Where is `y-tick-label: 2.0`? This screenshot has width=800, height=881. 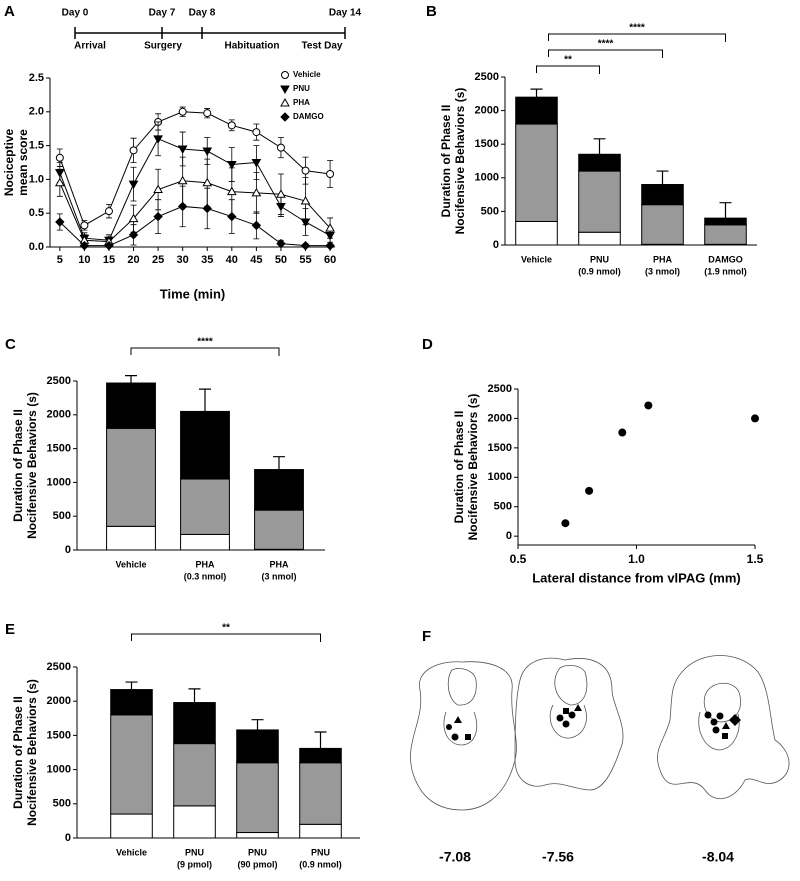 y-tick-label: 2.0 is located at coordinates (36, 112).